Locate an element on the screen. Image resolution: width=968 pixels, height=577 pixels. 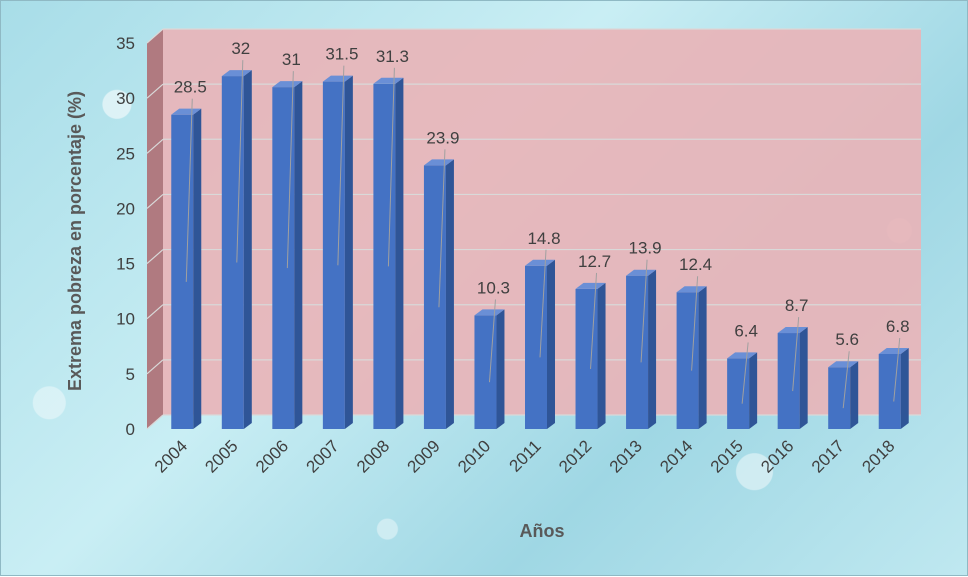
y-tick-label: 15 is located at coordinates (125, 264).